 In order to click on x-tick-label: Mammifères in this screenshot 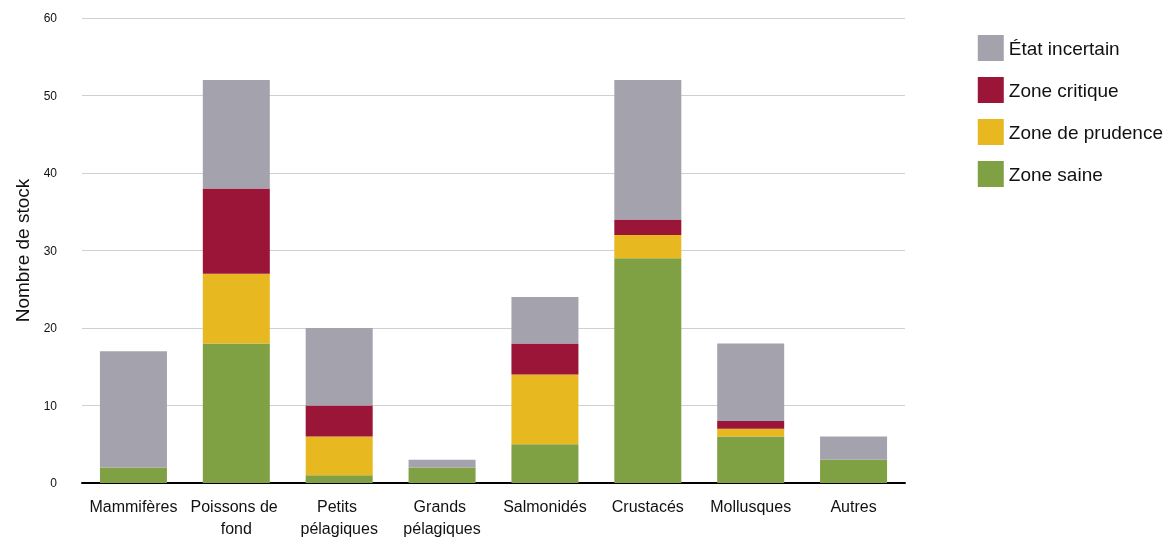, I will do `click(133, 506)`.